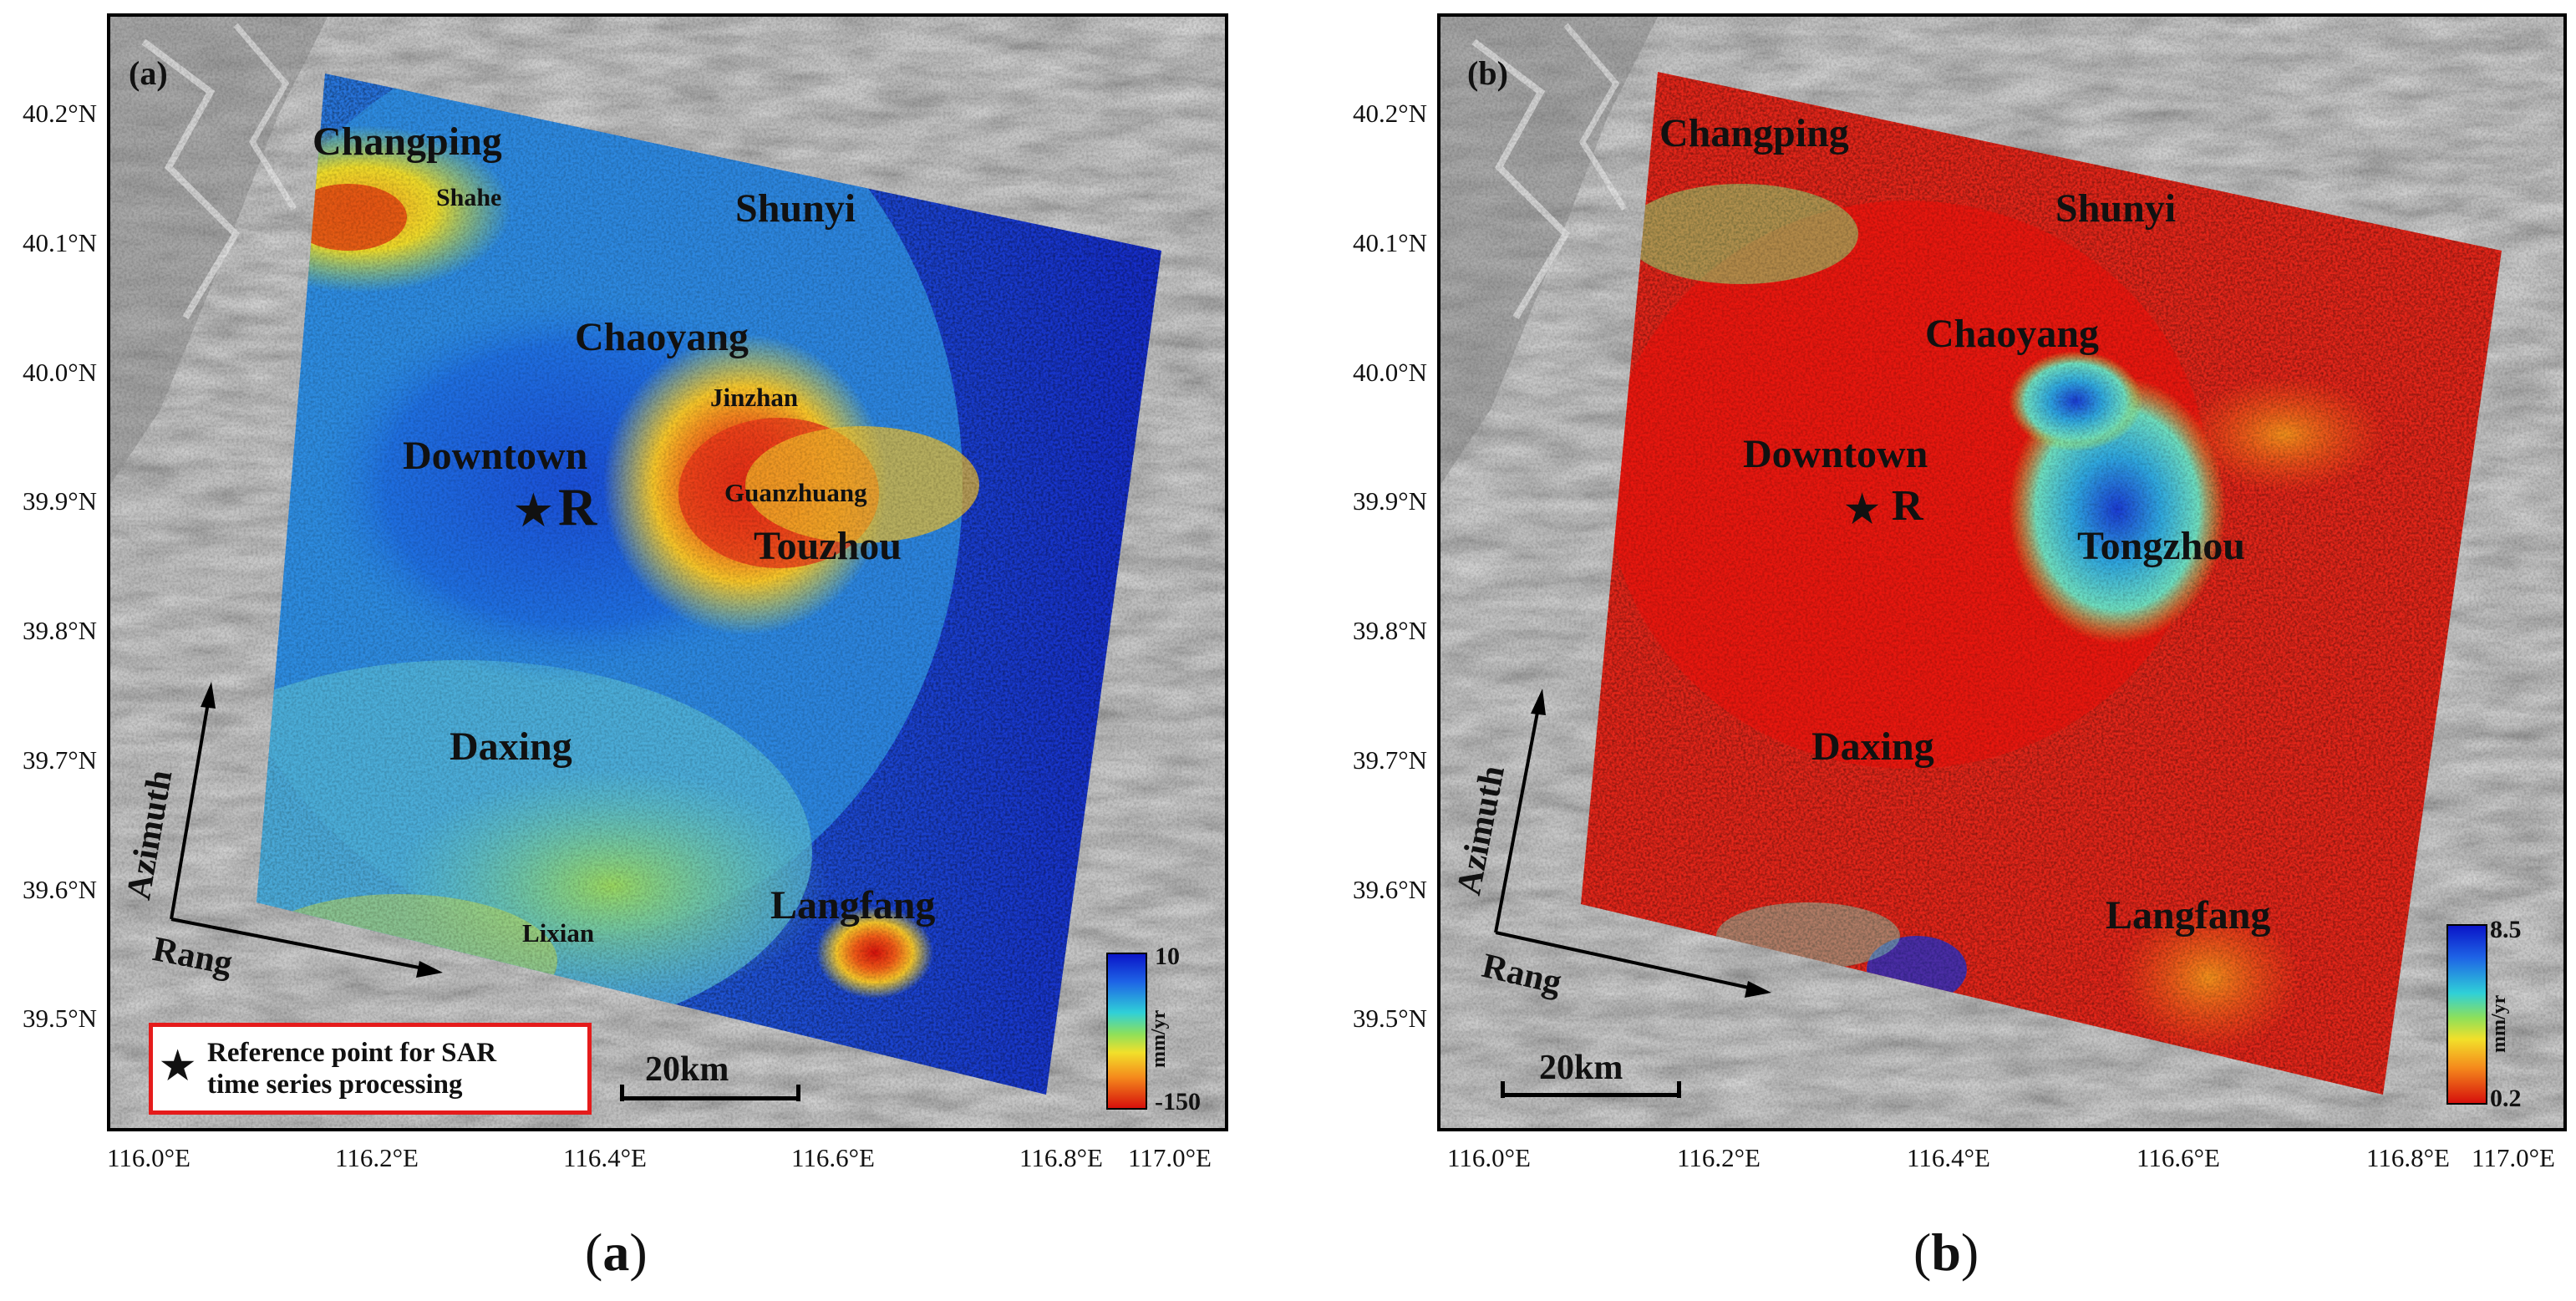 The width and height of the screenshot is (2576, 1301). I want to click on caption-b: (b), so click(1946, 1252).